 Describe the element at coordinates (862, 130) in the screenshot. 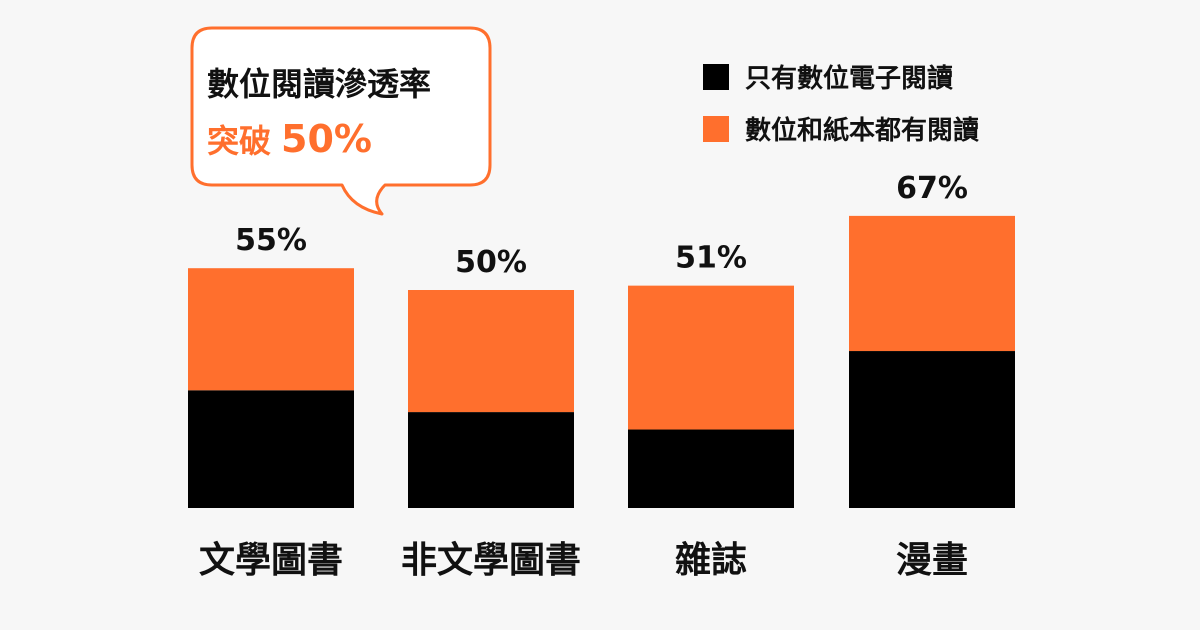

I see `legend-label-digital-and-print: 數位和紙本都有閱讀` at that location.